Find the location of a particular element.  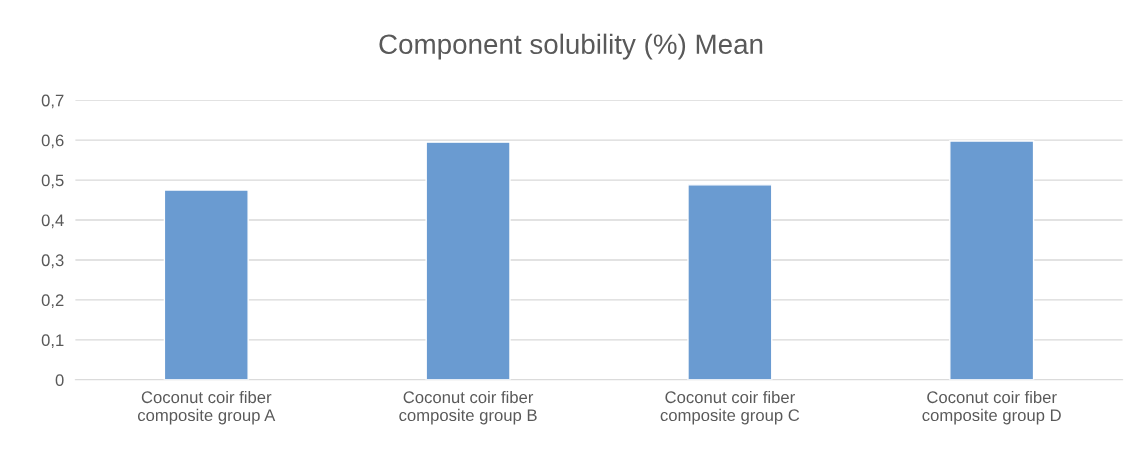

y-tick-label: 0,4 is located at coordinates (52, 221).